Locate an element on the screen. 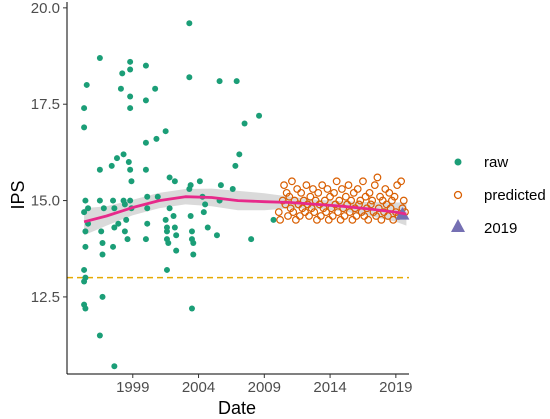 Image resolution: width=550 pixels, height=419 pixels. legend-item-predicted: predicted is located at coordinates (499, 195).